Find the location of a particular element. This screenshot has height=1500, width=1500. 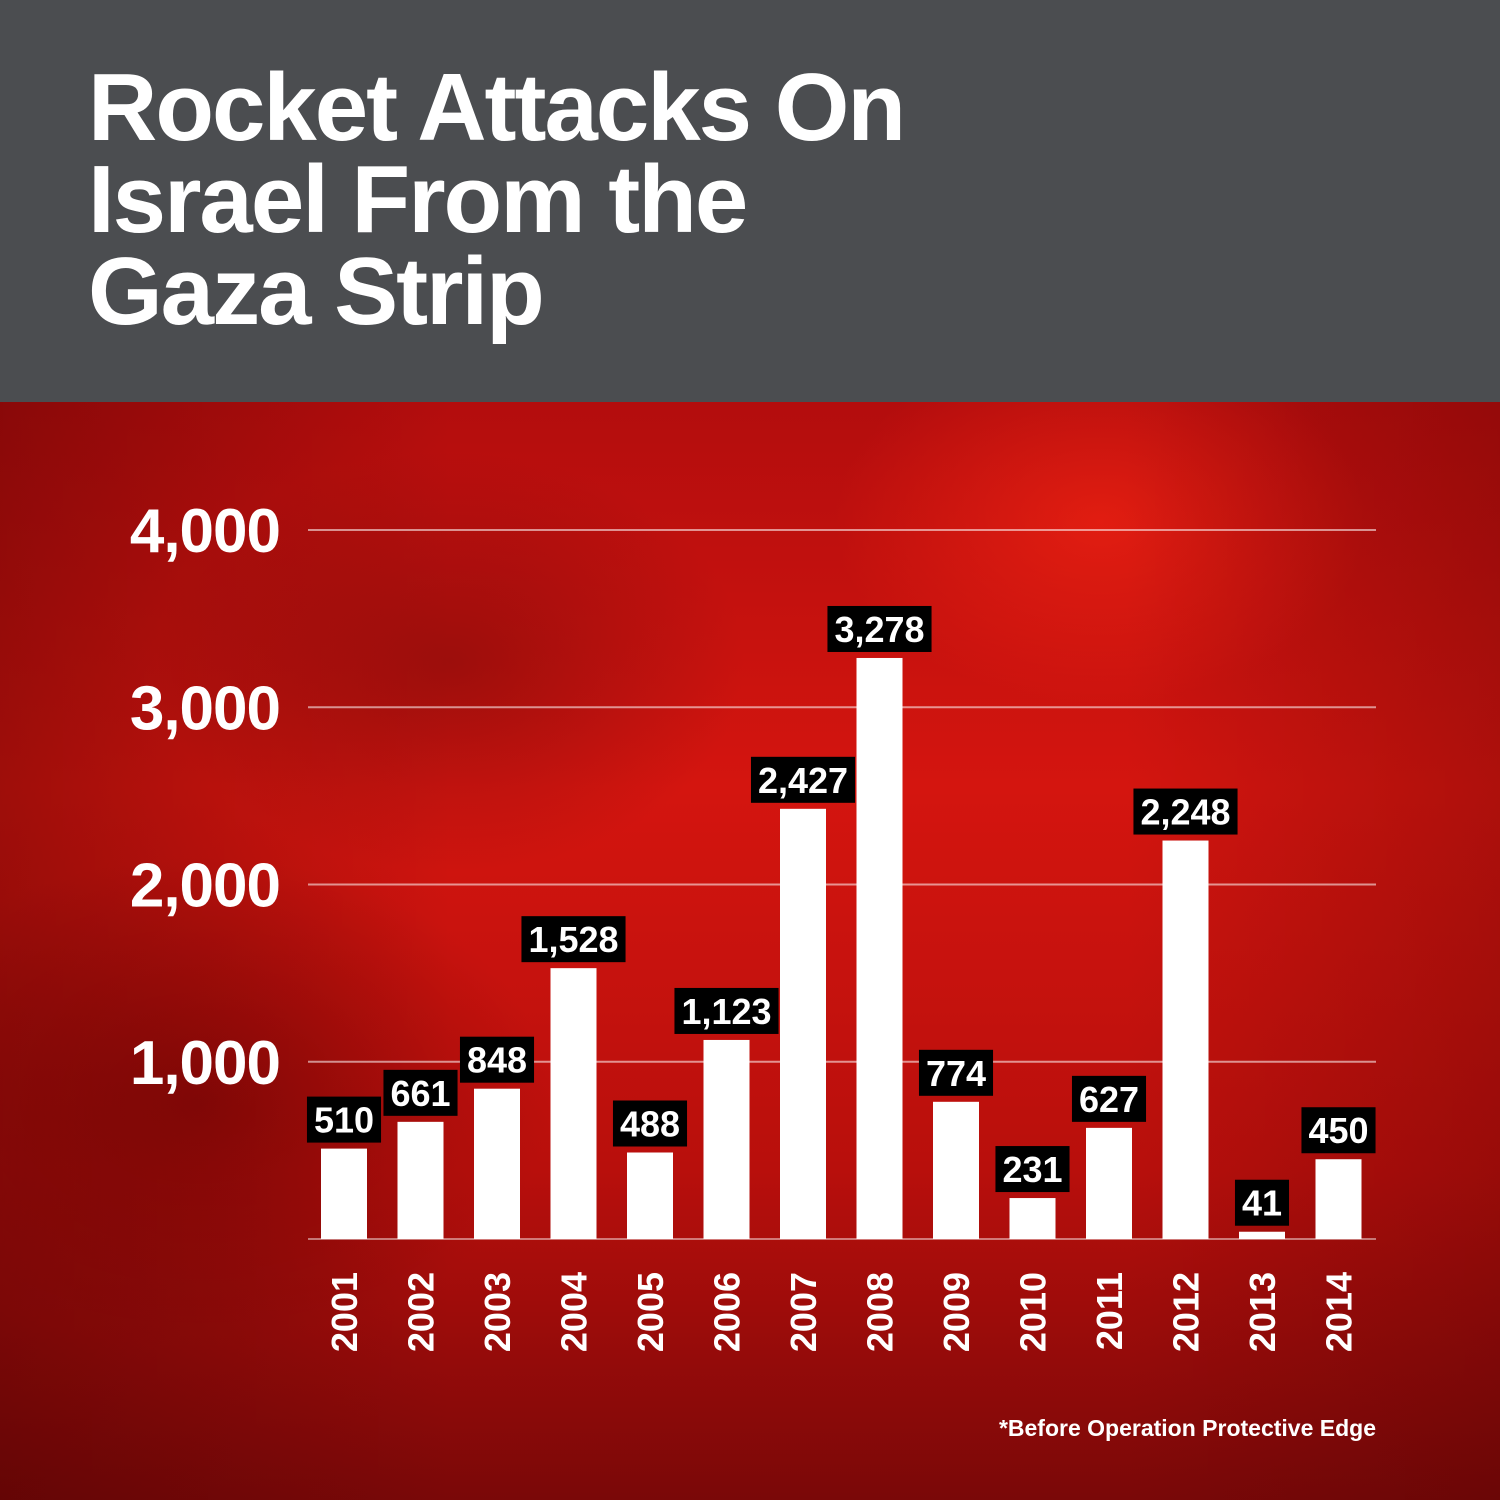

y-tick-label: 4,000 is located at coordinates (205, 531).